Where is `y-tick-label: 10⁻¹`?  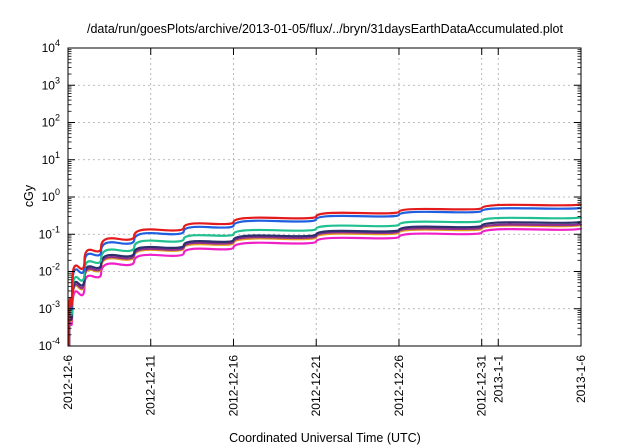
y-tick-label: 10⁻¹ is located at coordinates (49, 232).